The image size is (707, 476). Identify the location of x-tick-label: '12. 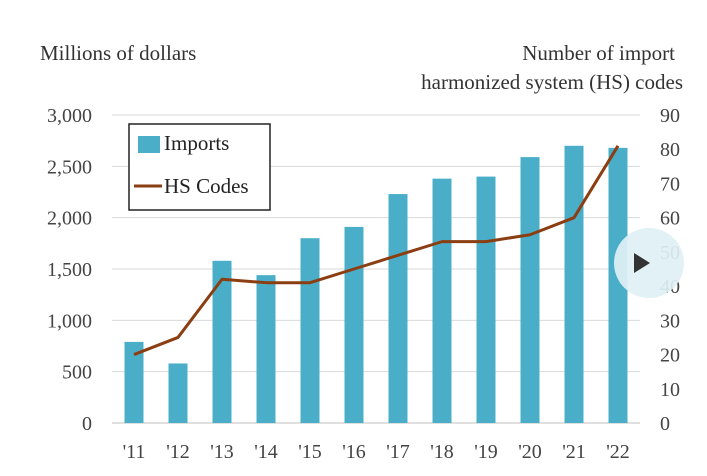
(178, 452).